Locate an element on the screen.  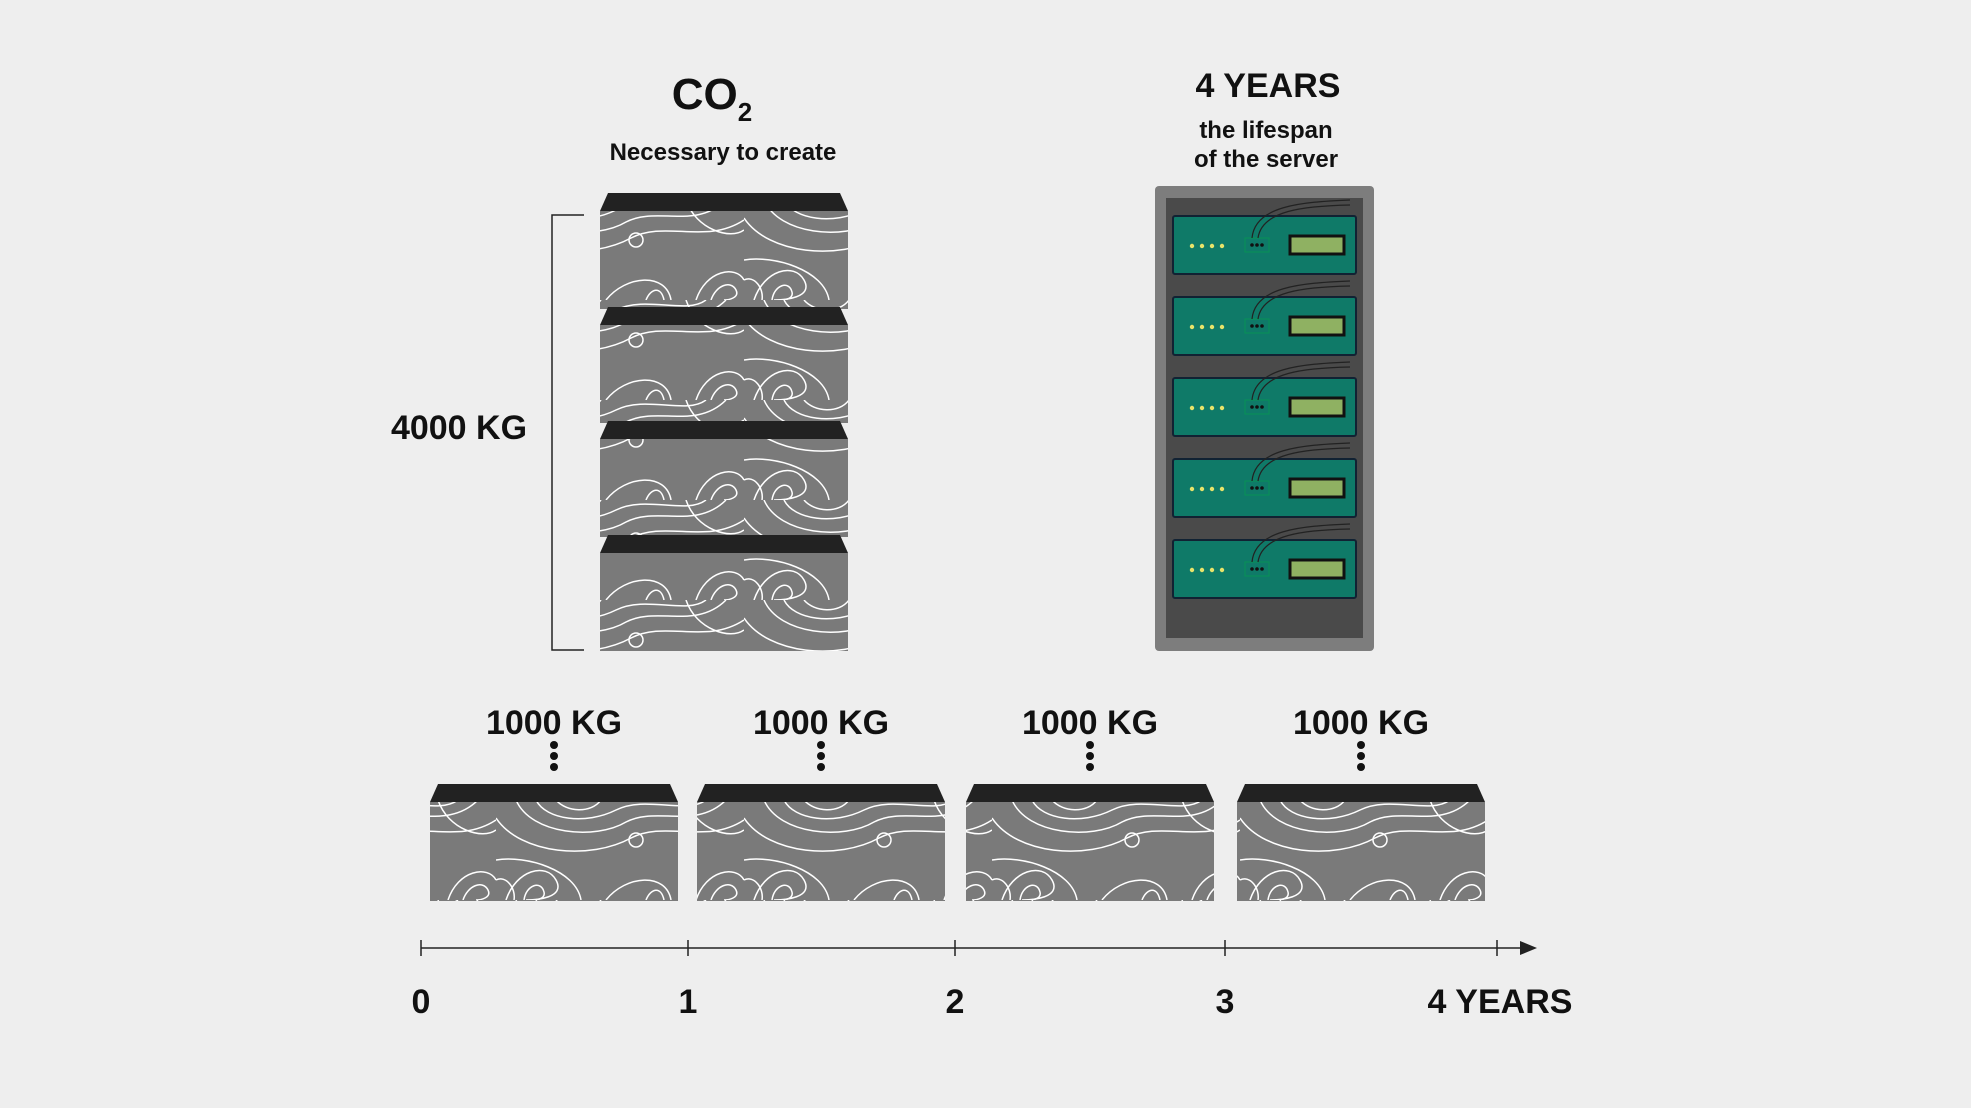
lifespan-title: 4 YEARS is located at coordinates (1268, 86).